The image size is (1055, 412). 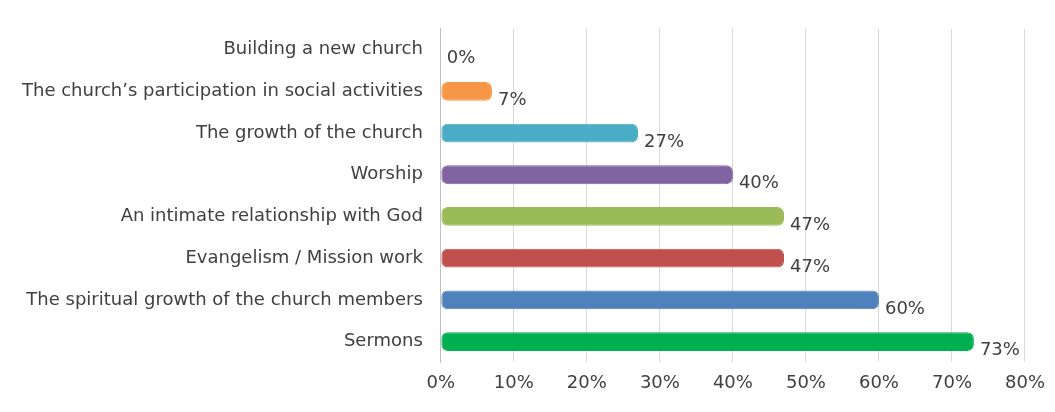 I want to click on data-label: 60%, so click(x=904, y=307).